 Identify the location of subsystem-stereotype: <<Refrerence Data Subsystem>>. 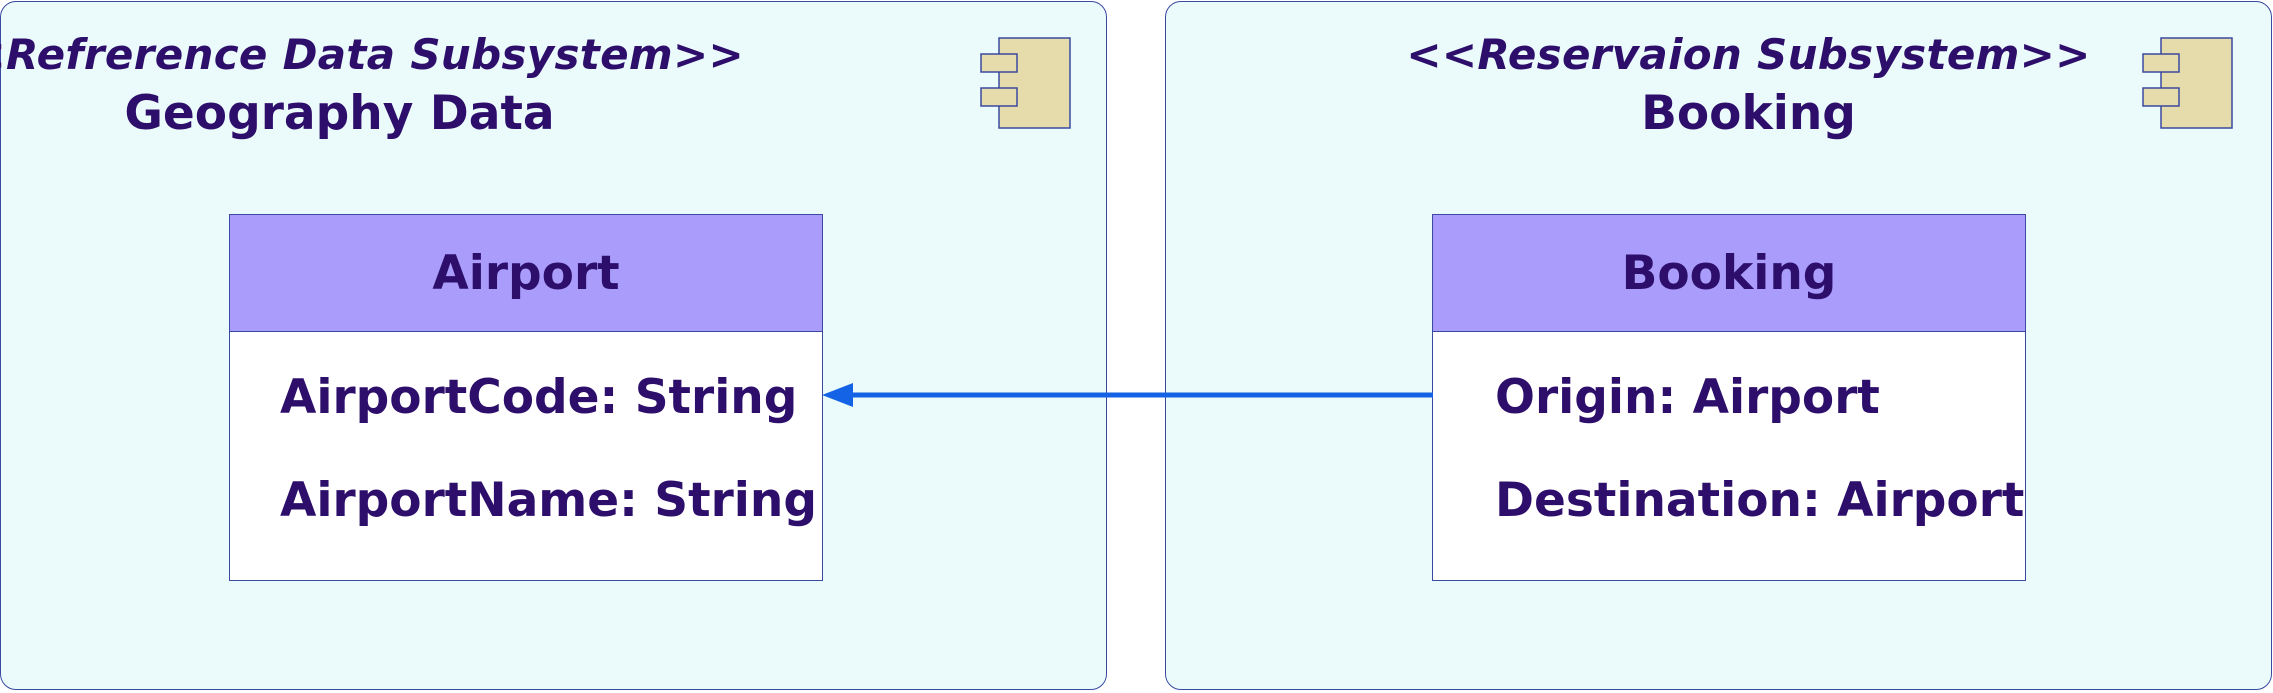
(446, 54).